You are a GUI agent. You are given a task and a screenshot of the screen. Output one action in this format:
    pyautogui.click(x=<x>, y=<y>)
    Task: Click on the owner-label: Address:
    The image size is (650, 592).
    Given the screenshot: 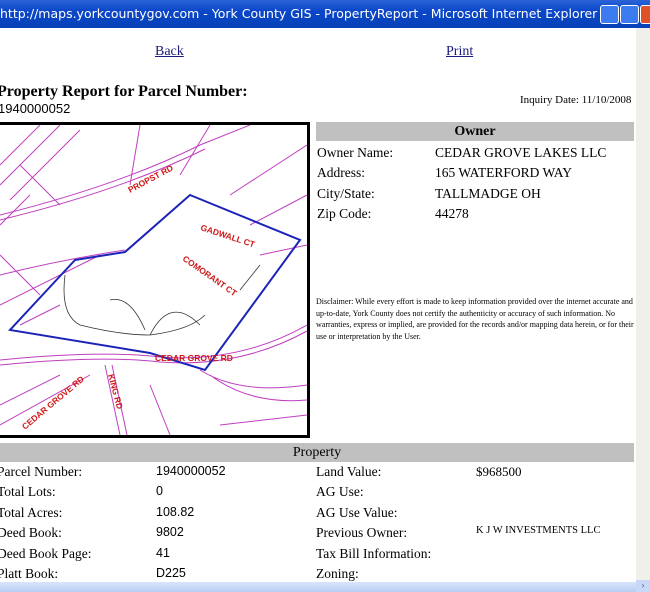 What is the action you would take?
    pyautogui.click(x=341, y=173)
    